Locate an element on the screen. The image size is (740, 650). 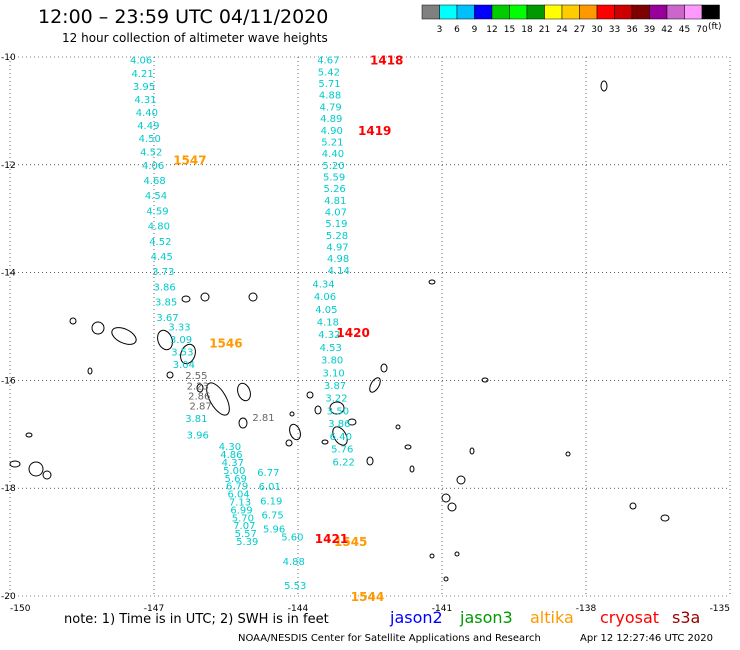
wave-height-value: 4.53 is located at coordinates (331, 348).